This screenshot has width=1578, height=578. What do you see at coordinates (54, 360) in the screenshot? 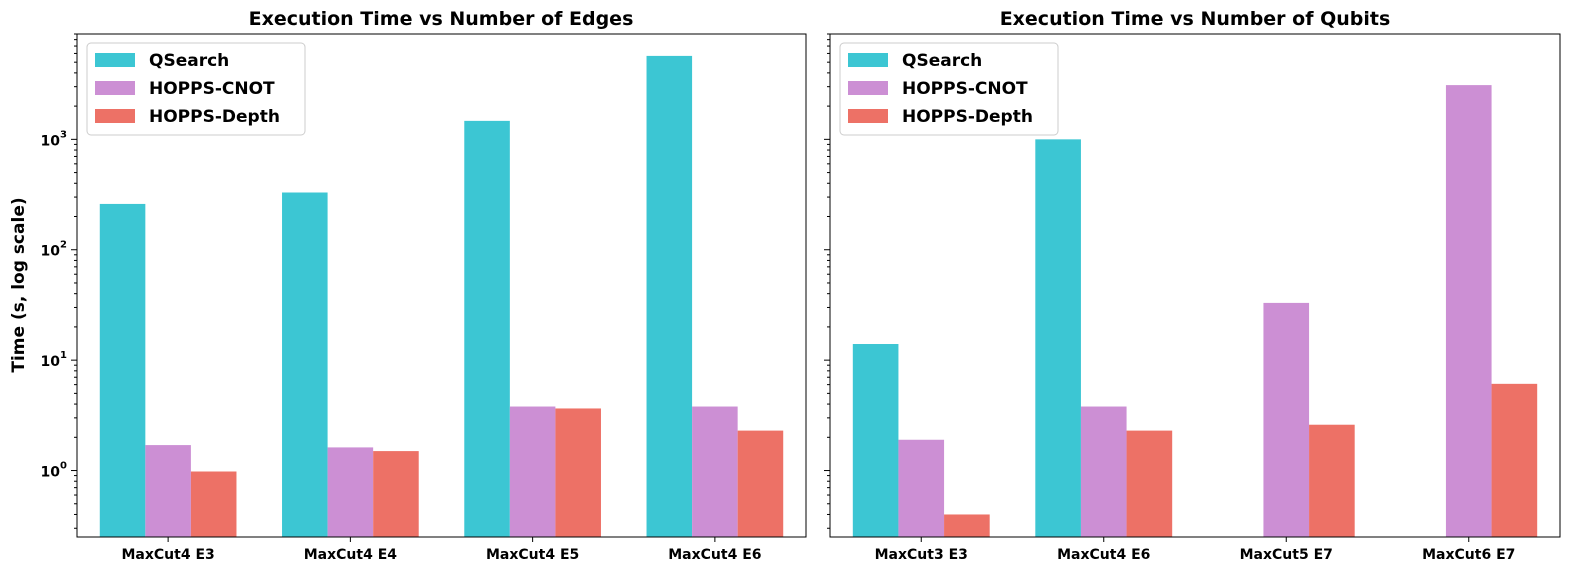
I see `y-tick-label: 10¹` at bounding box center [54, 360].